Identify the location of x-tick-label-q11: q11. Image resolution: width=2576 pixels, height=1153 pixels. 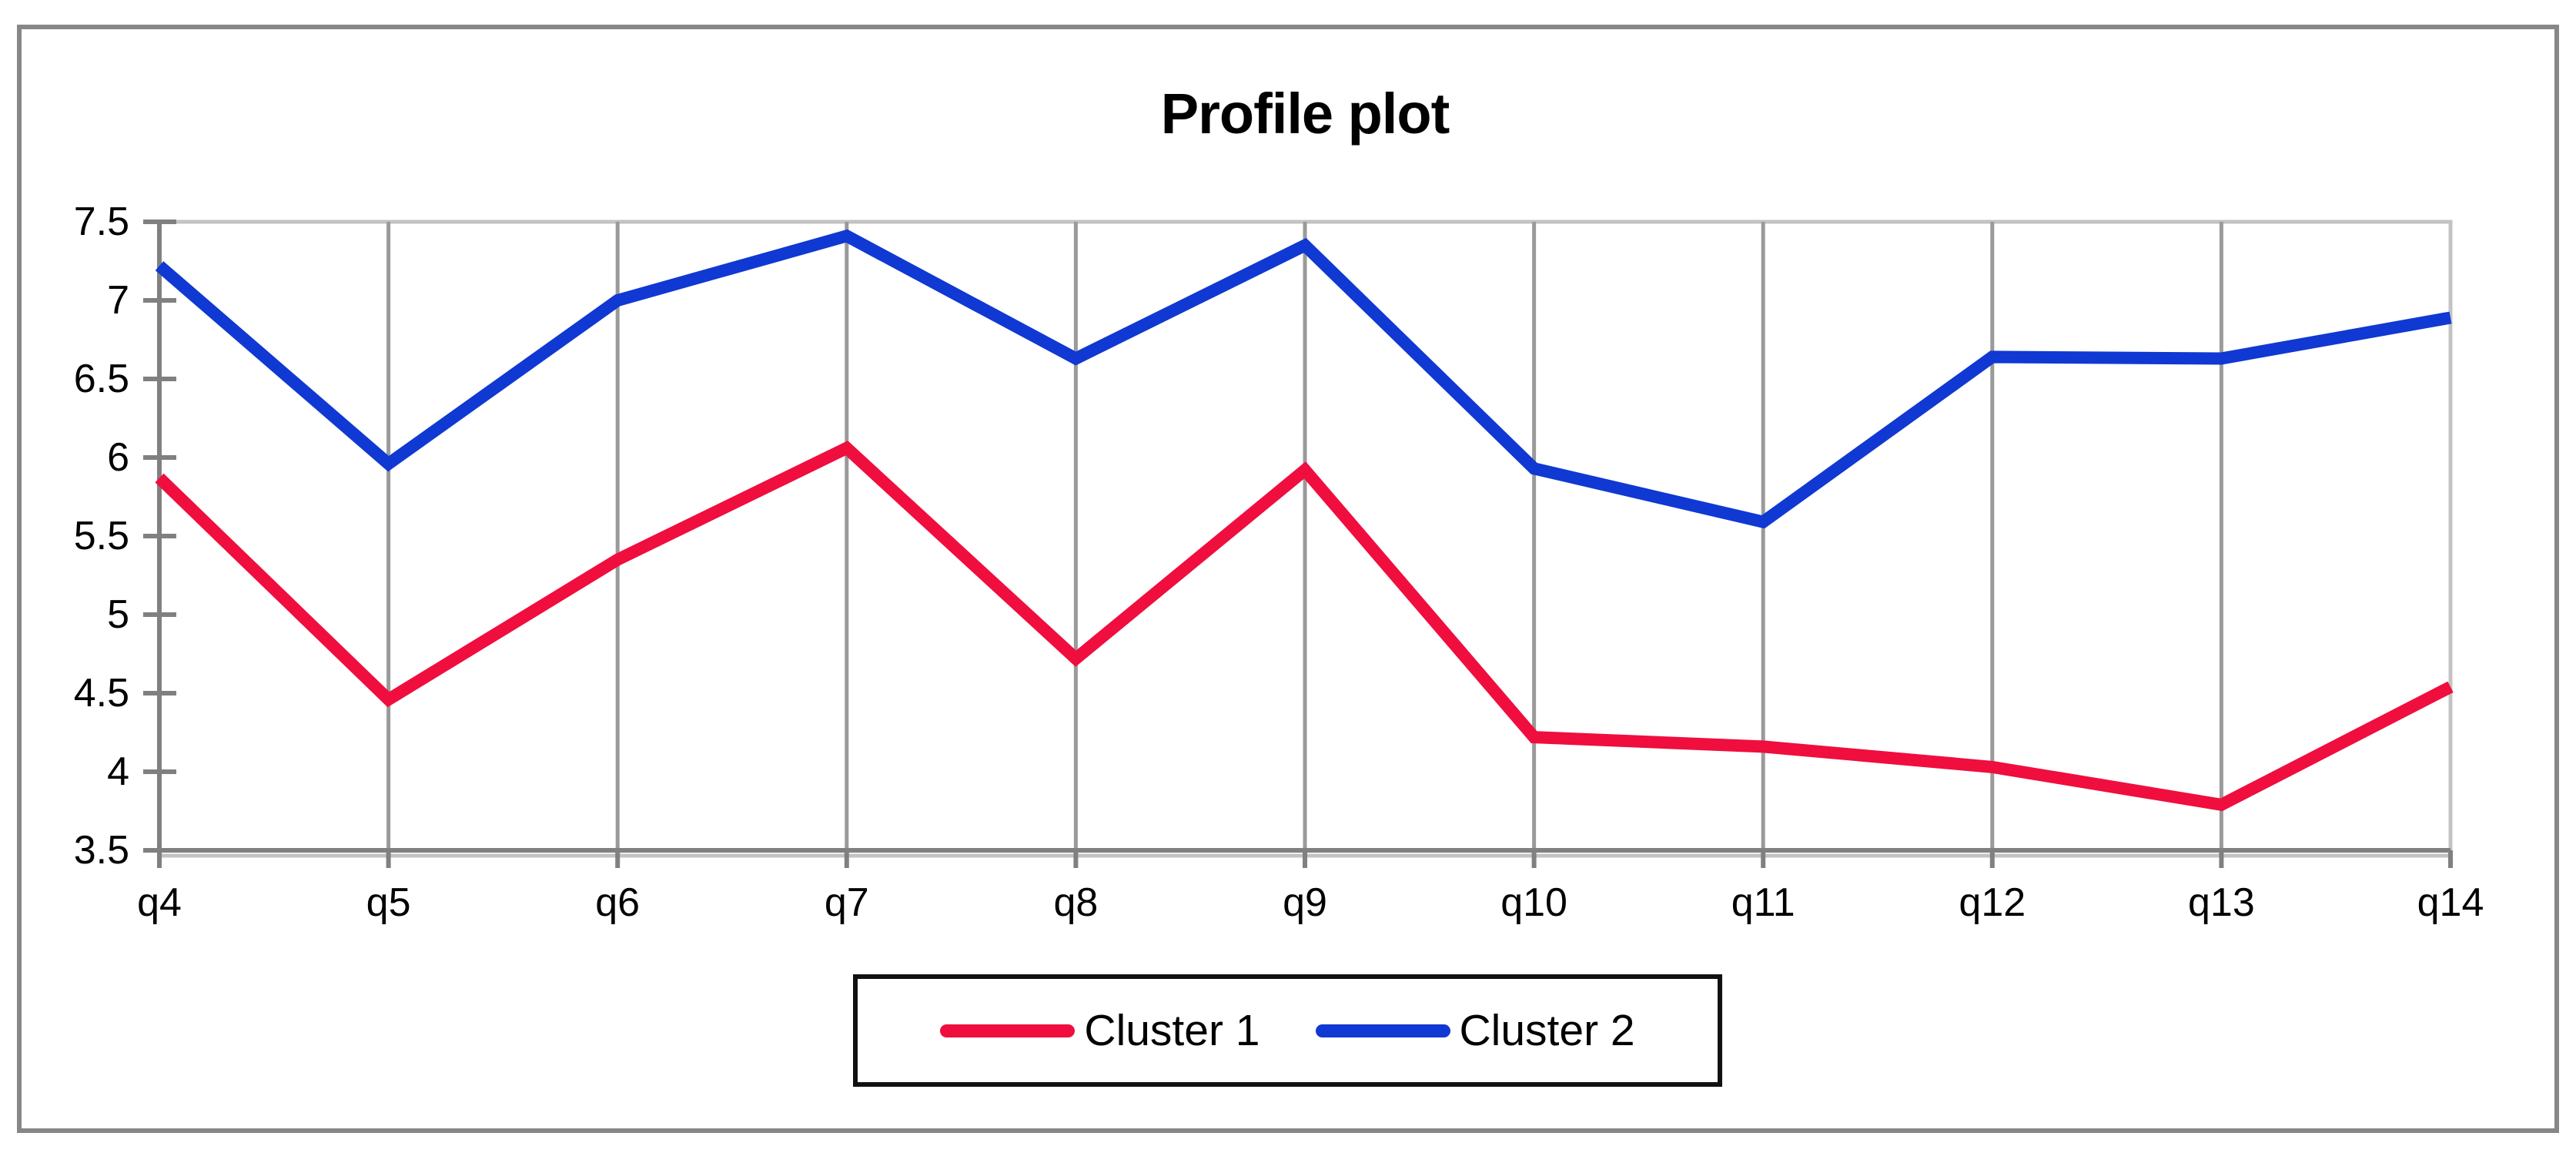
(1763, 903).